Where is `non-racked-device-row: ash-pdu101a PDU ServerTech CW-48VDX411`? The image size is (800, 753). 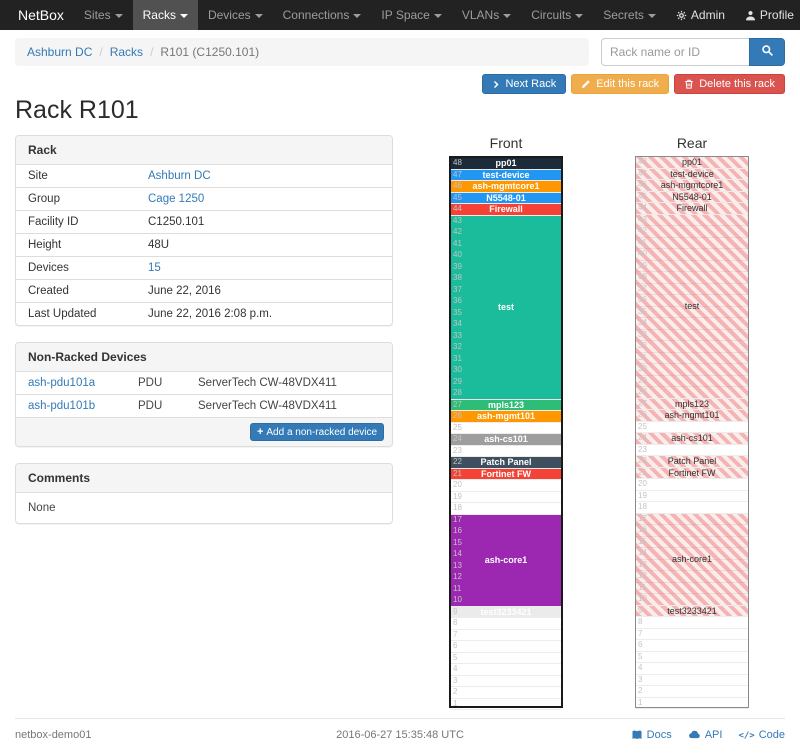 non-racked-device-row: ash-pdu101a PDU ServerTech CW-48VDX411 is located at coordinates (204, 383).